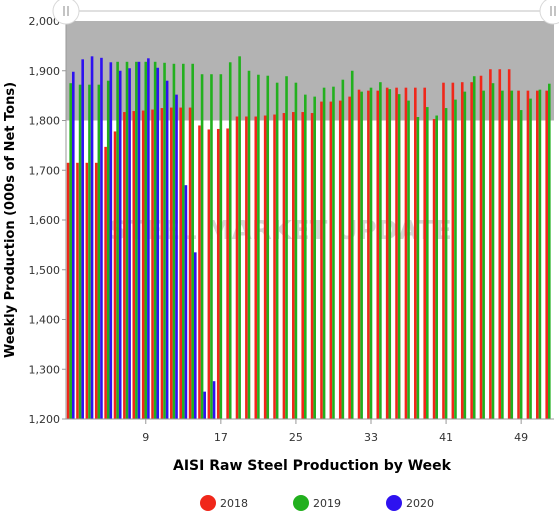 Image resolution: width=559 pixels, height=512 pixels. What do you see at coordinates (394, 503) in the screenshot?
I see `legend-marker-2020` at bounding box center [394, 503].